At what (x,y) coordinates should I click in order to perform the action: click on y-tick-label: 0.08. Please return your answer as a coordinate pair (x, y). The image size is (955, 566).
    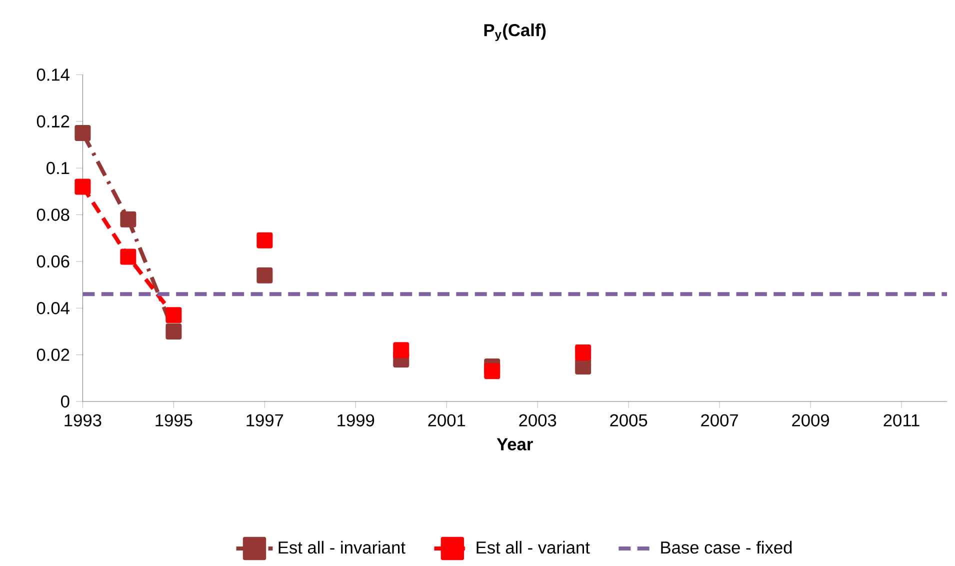
    Looking at the image, I should click on (53, 215).